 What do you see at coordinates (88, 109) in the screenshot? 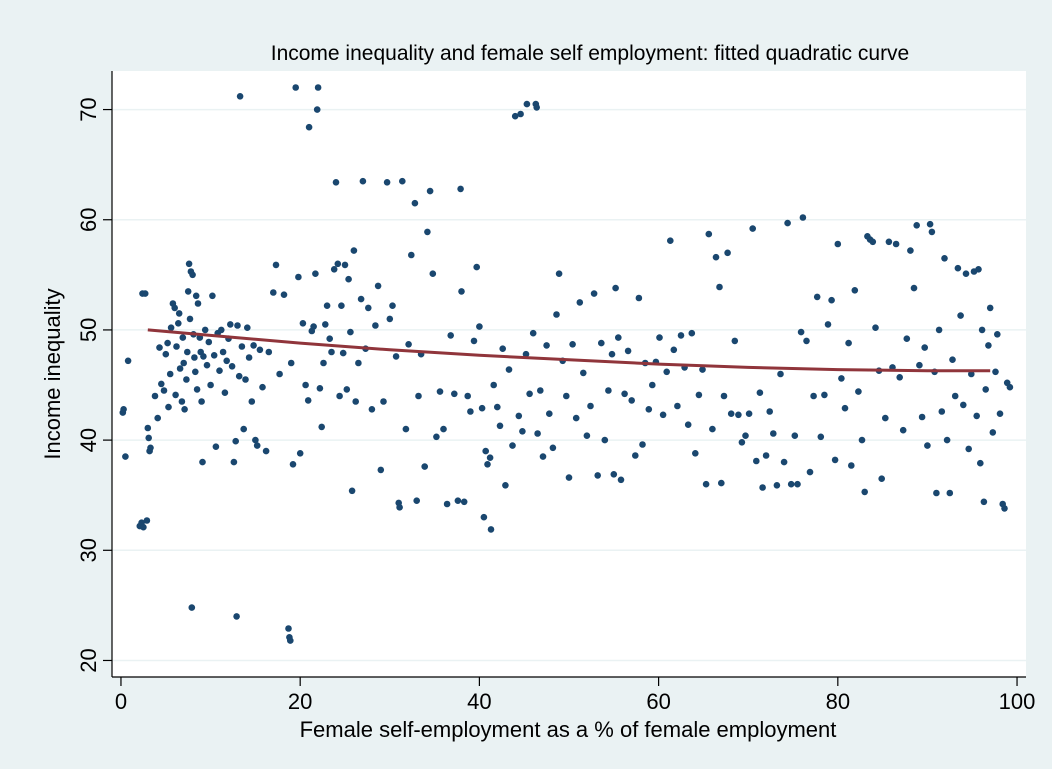
I see `y-tick-label-70: 70` at bounding box center [88, 109].